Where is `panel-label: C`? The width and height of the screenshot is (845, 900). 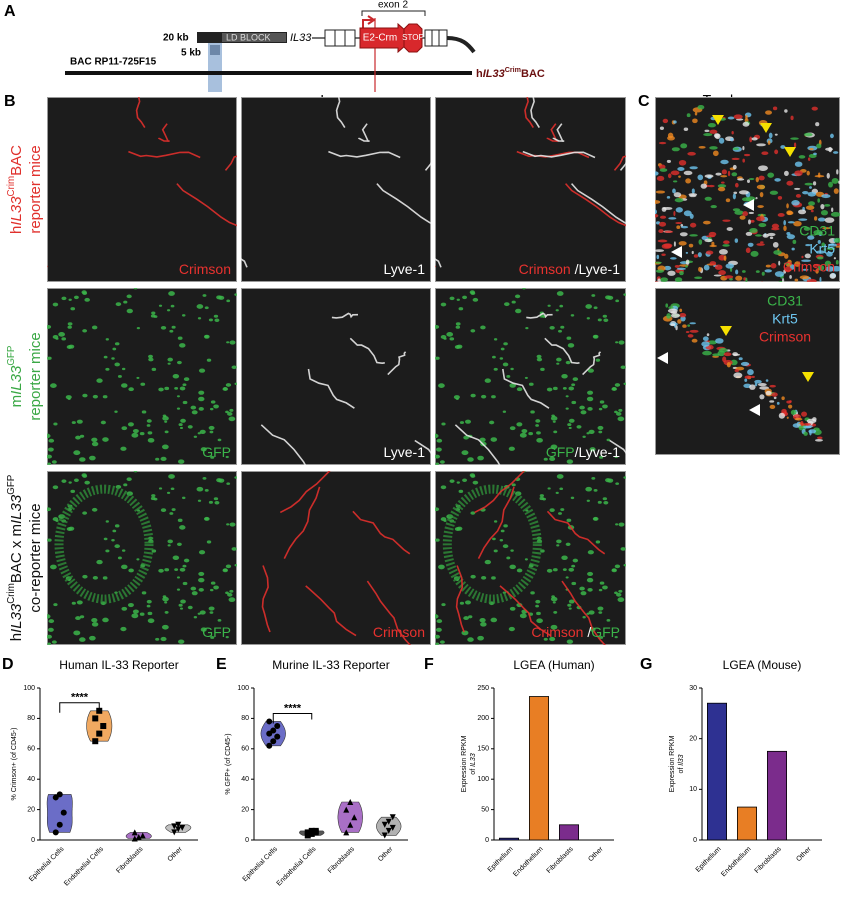 panel-label: C is located at coordinates (644, 101).